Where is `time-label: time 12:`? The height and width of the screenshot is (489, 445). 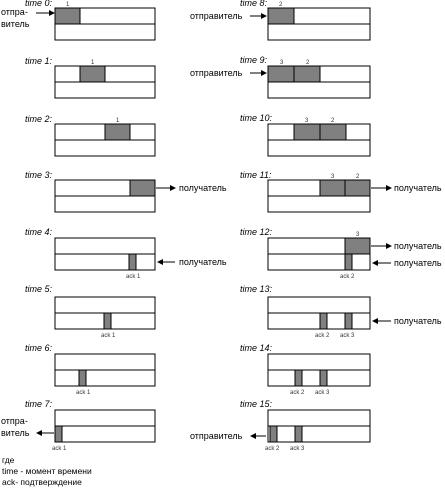
time-label: time 12: is located at coordinates (256, 232).